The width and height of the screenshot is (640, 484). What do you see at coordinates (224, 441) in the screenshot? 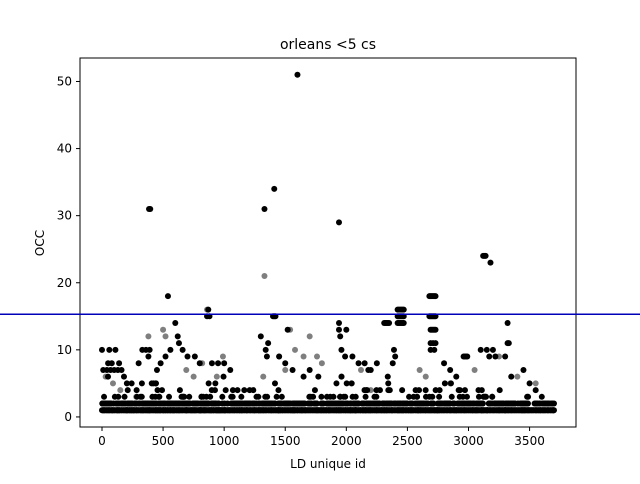
I see `x-tick-label: 1000` at bounding box center [224, 441].